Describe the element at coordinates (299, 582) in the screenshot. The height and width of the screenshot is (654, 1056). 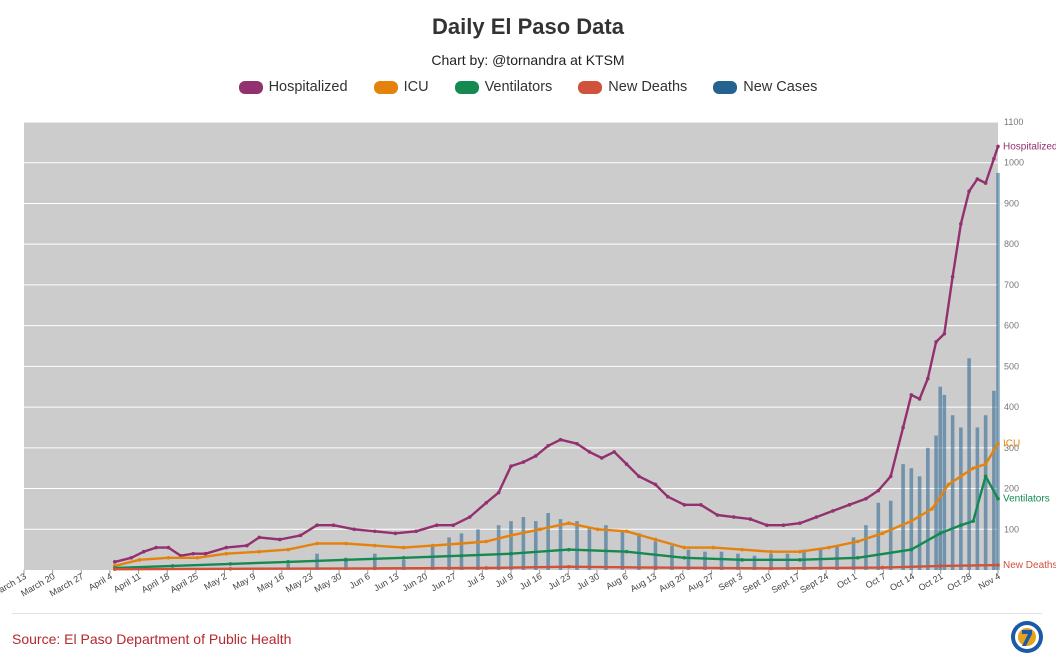
I see `x-tick-label: May 23` at that location.